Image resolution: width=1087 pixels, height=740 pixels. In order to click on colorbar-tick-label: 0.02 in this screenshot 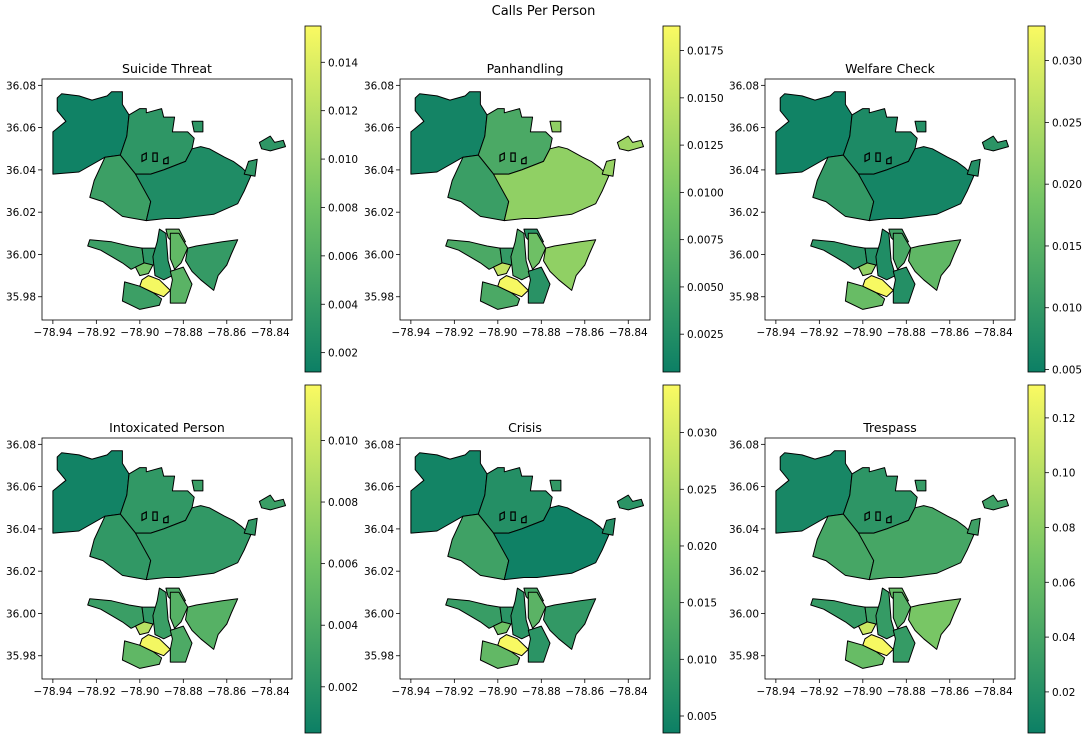, I will do `click(1063, 693)`.